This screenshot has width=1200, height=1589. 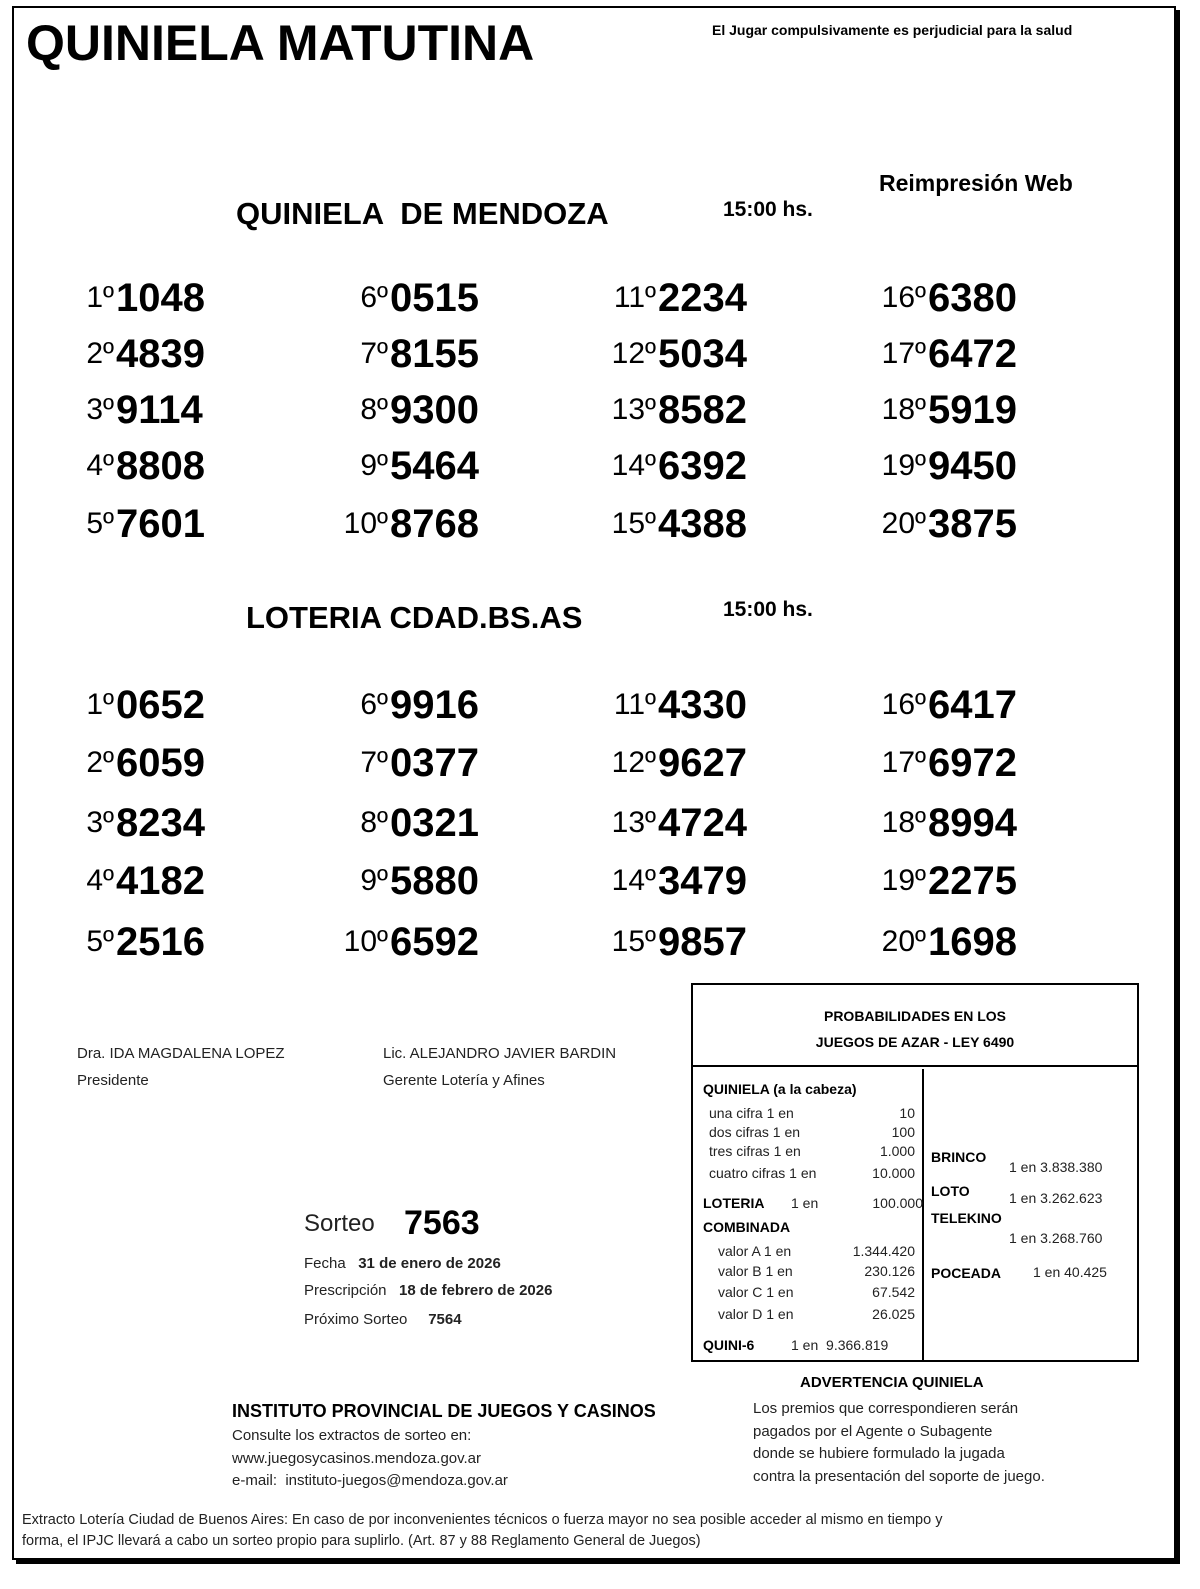 I want to click on prob-label: valor C 1 en, so click(x=756, y=1292).